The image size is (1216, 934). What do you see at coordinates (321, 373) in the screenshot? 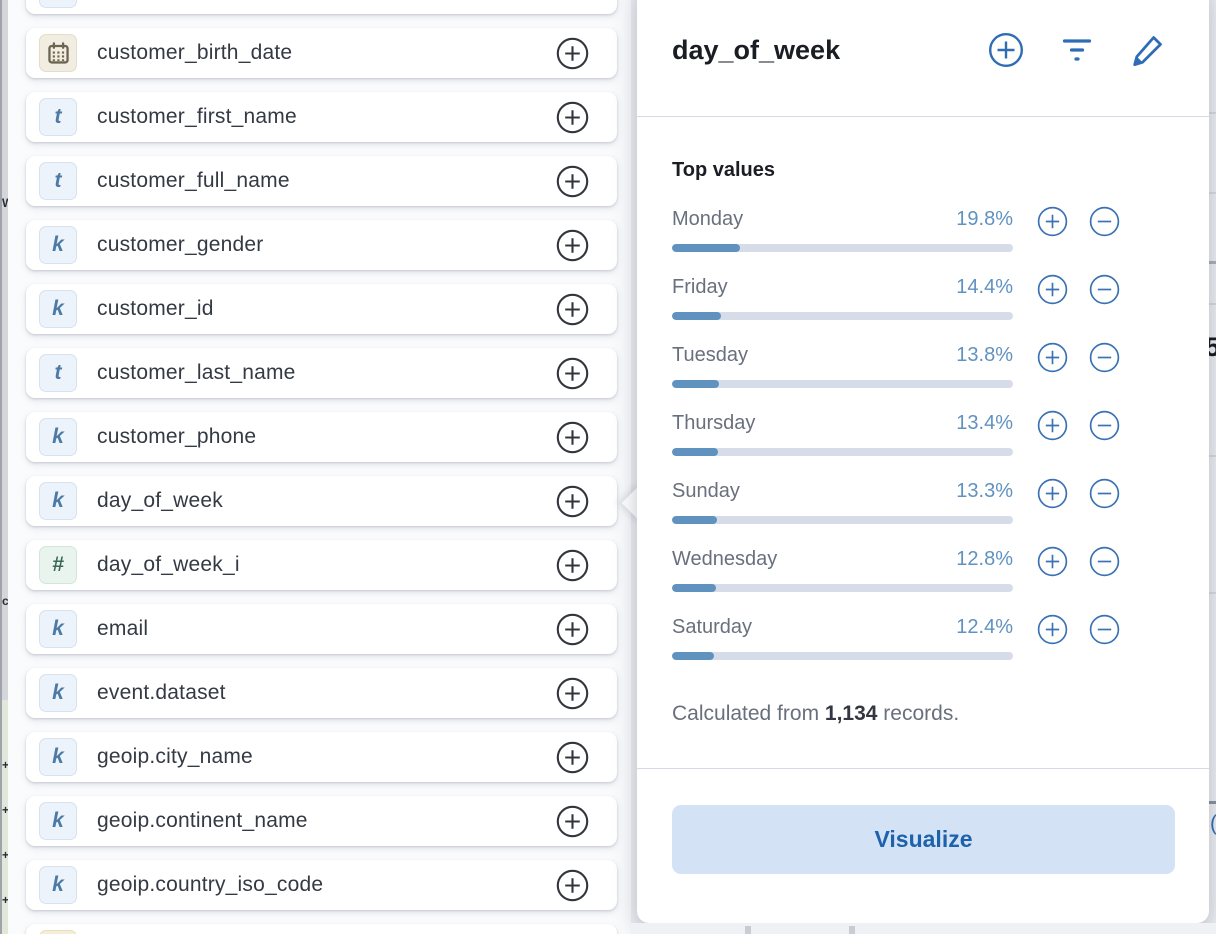
I see `field-list-item: t customer_last_name` at bounding box center [321, 373].